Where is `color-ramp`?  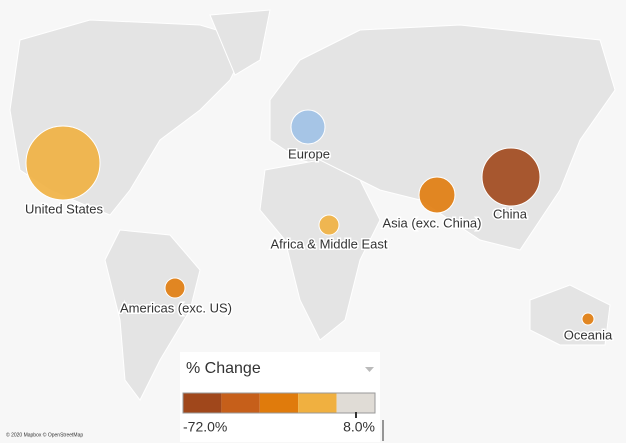
color-ramp is located at coordinates (279, 403).